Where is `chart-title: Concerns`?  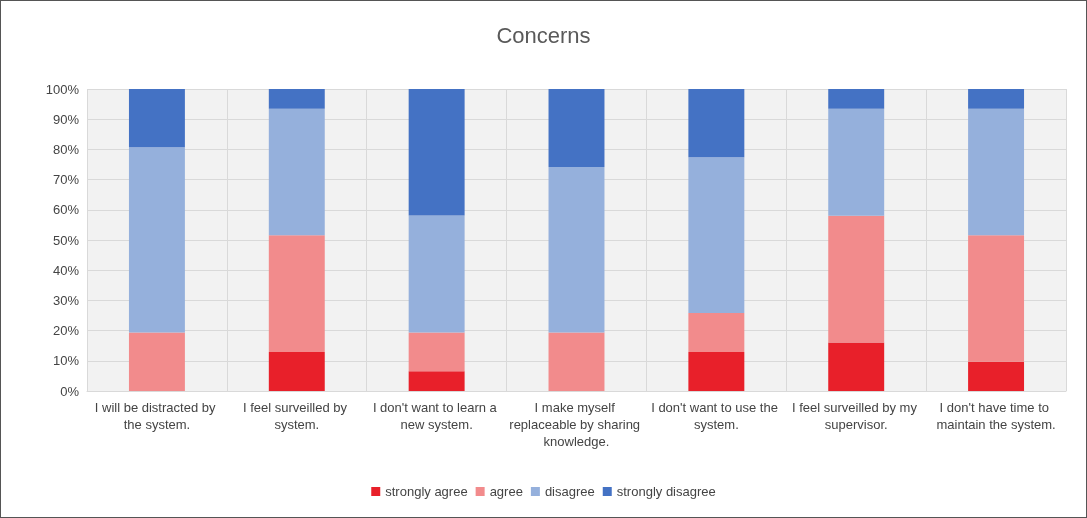
chart-title: Concerns is located at coordinates (543, 35).